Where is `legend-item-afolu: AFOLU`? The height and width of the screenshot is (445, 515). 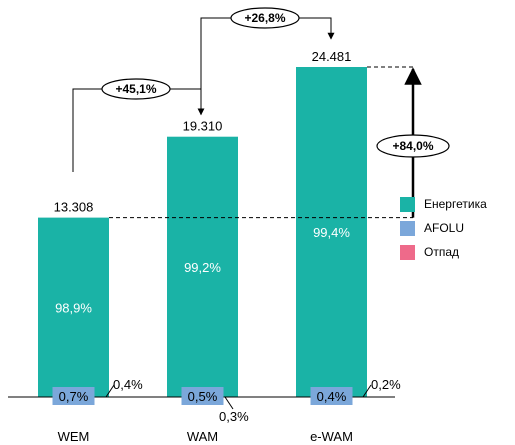 legend-item-afolu: AFOLU is located at coordinates (443, 228).